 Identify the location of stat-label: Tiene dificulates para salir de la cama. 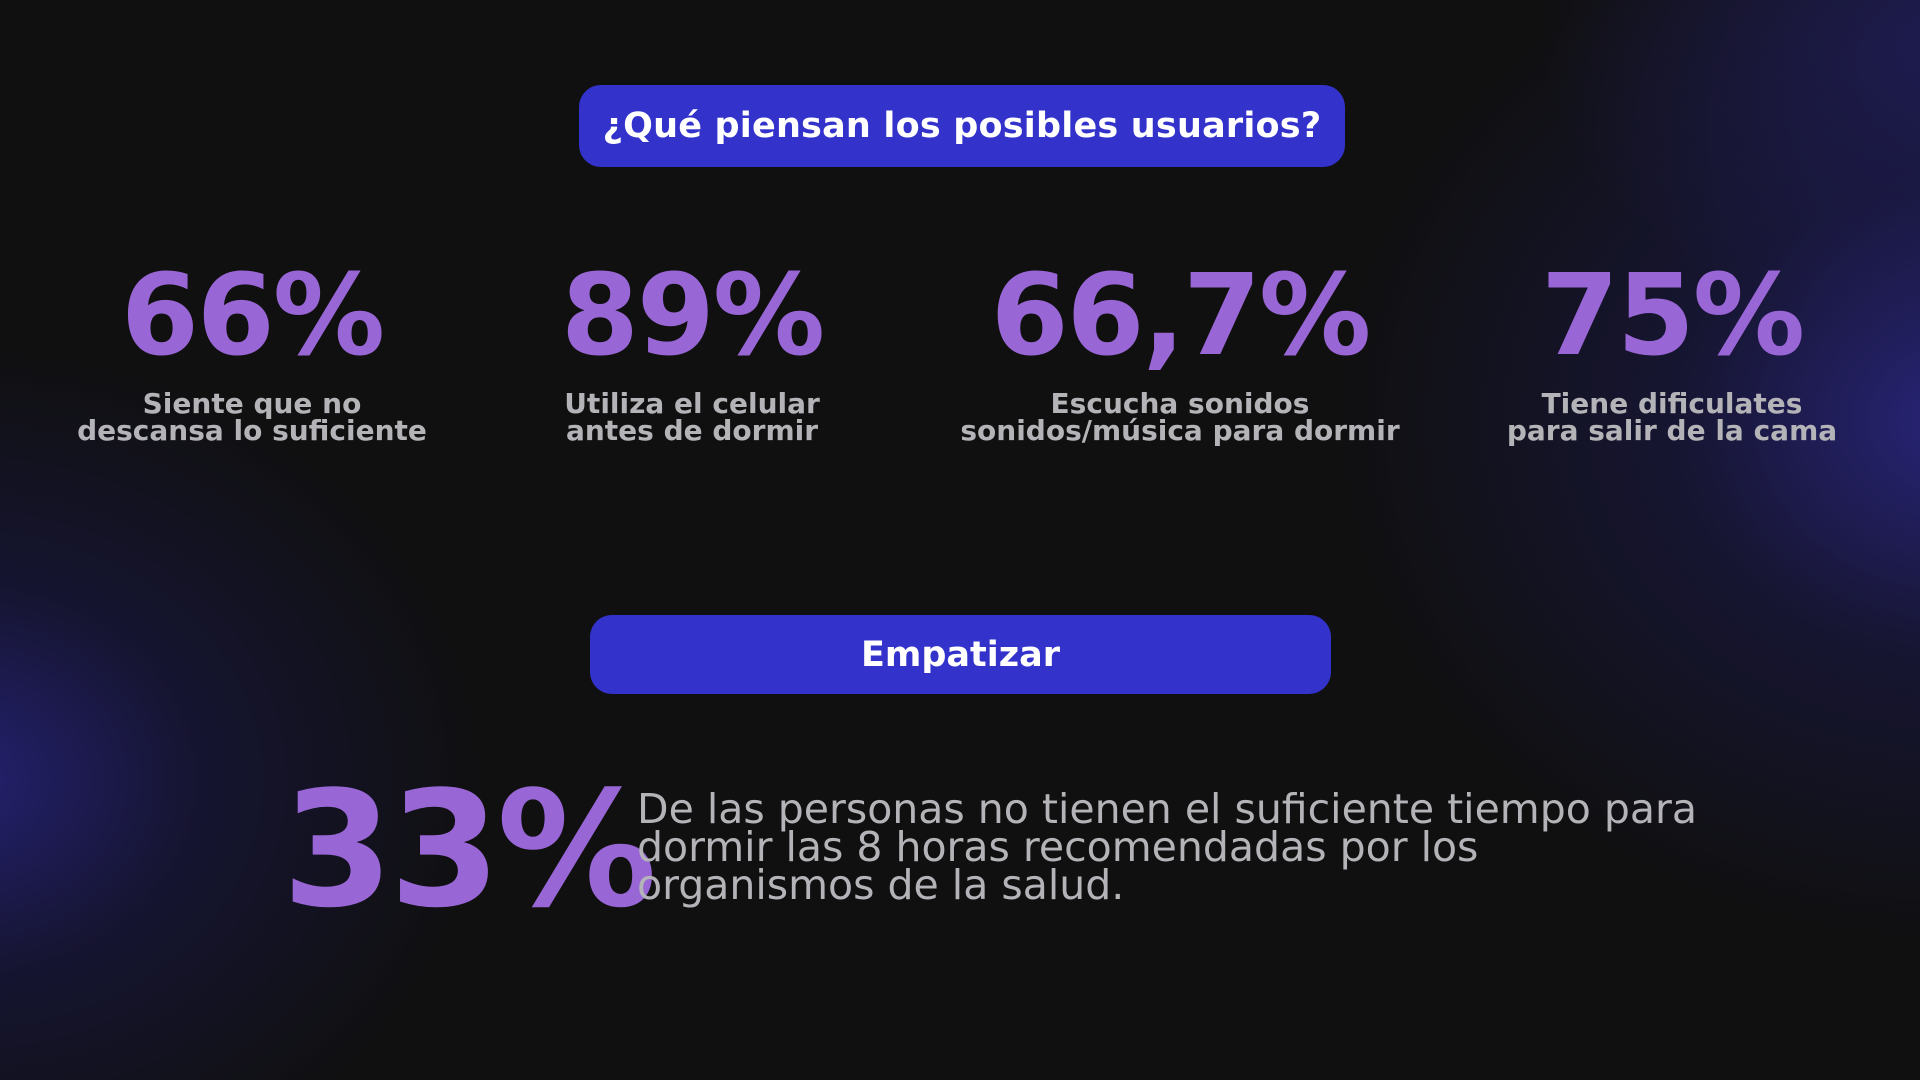
(1672, 417).